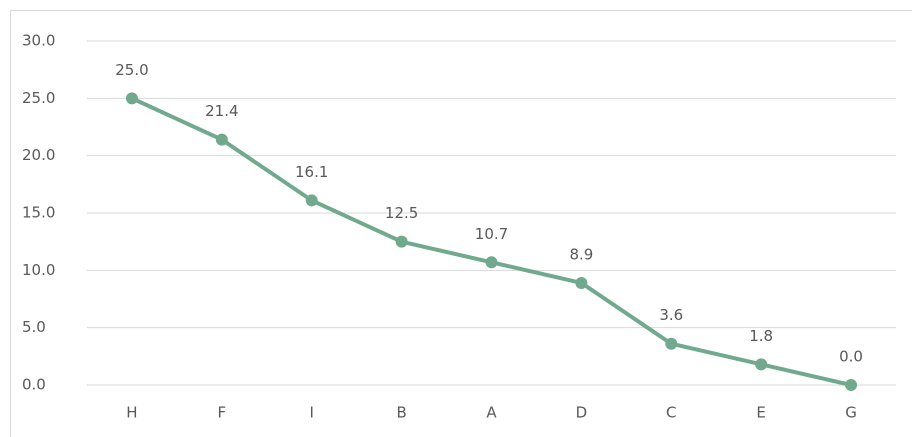 The height and width of the screenshot is (437, 912). What do you see at coordinates (671, 413) in the screenshot?
I see `x-tick-label: C` at bounding box center [671, 413].